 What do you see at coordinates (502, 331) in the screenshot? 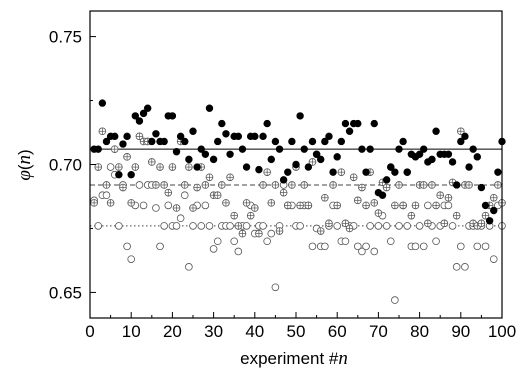
I see `x-tick-label: 100` at bounding box center [502, 331].